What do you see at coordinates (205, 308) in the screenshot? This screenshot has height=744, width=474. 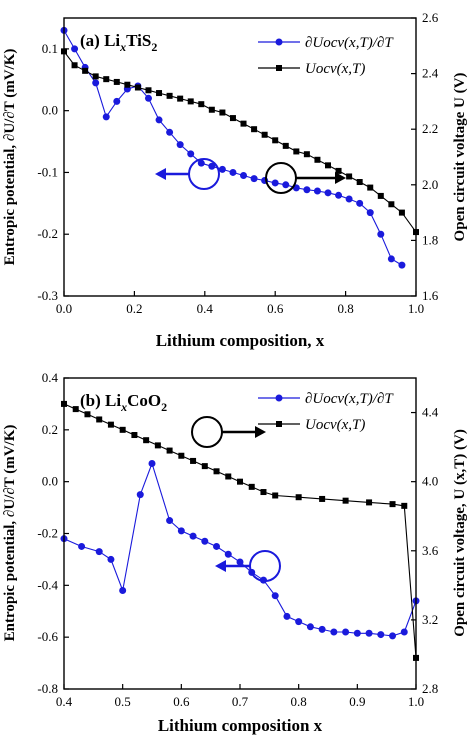 I see `panel-a-x-tick-label: 0.4` at bounding box center [205, 308].